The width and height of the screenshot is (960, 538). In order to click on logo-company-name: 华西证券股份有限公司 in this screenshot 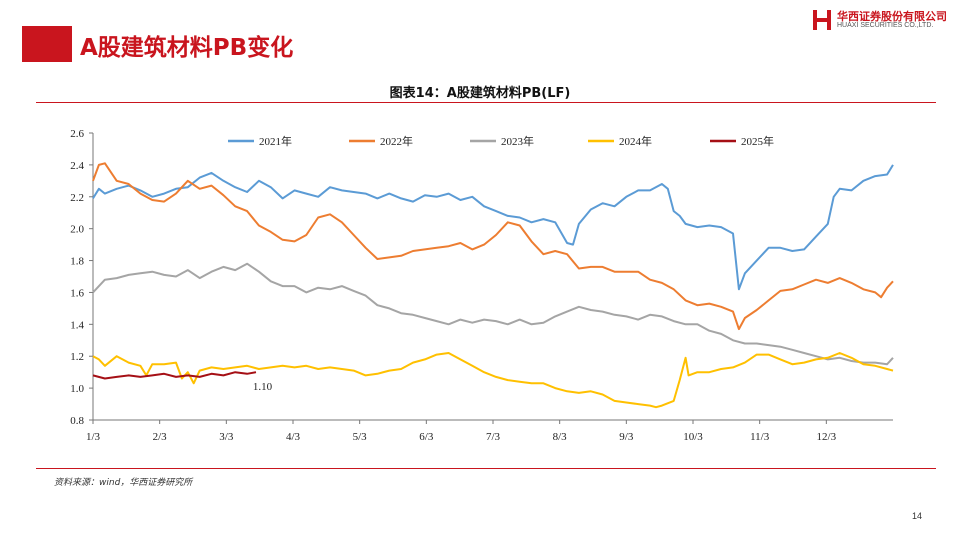, I will do `click(892, 16)`.